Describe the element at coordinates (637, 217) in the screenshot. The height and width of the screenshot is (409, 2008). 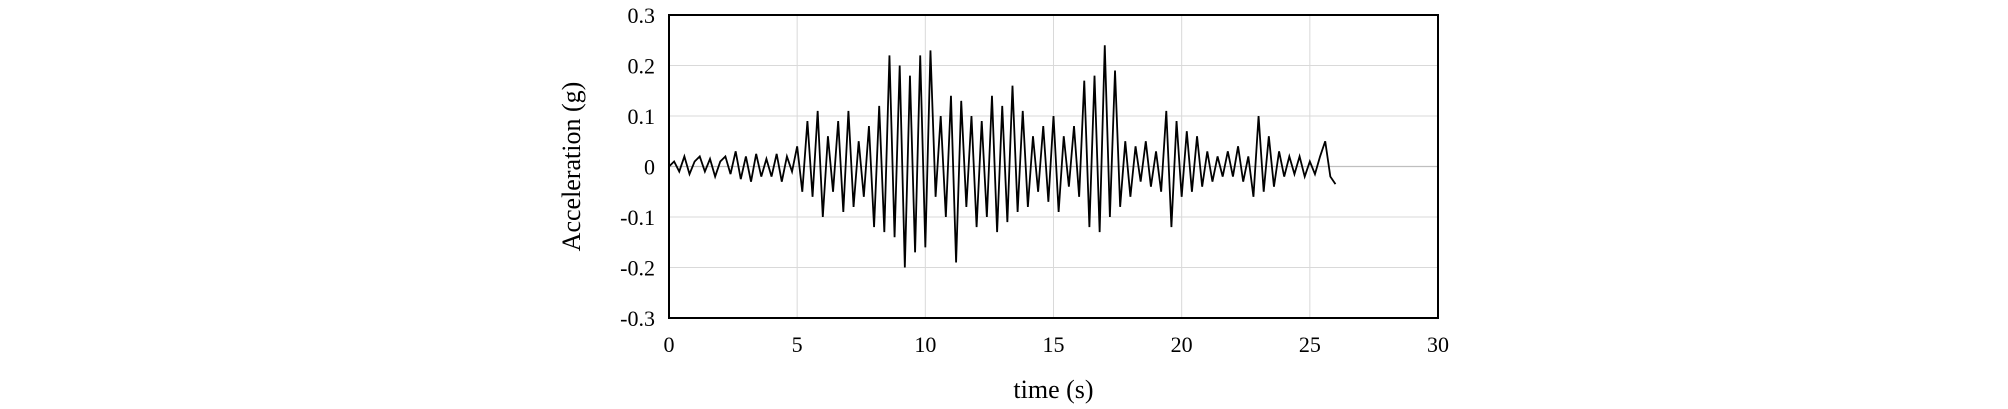
I see `y-tick-label: -0.1` at that location.